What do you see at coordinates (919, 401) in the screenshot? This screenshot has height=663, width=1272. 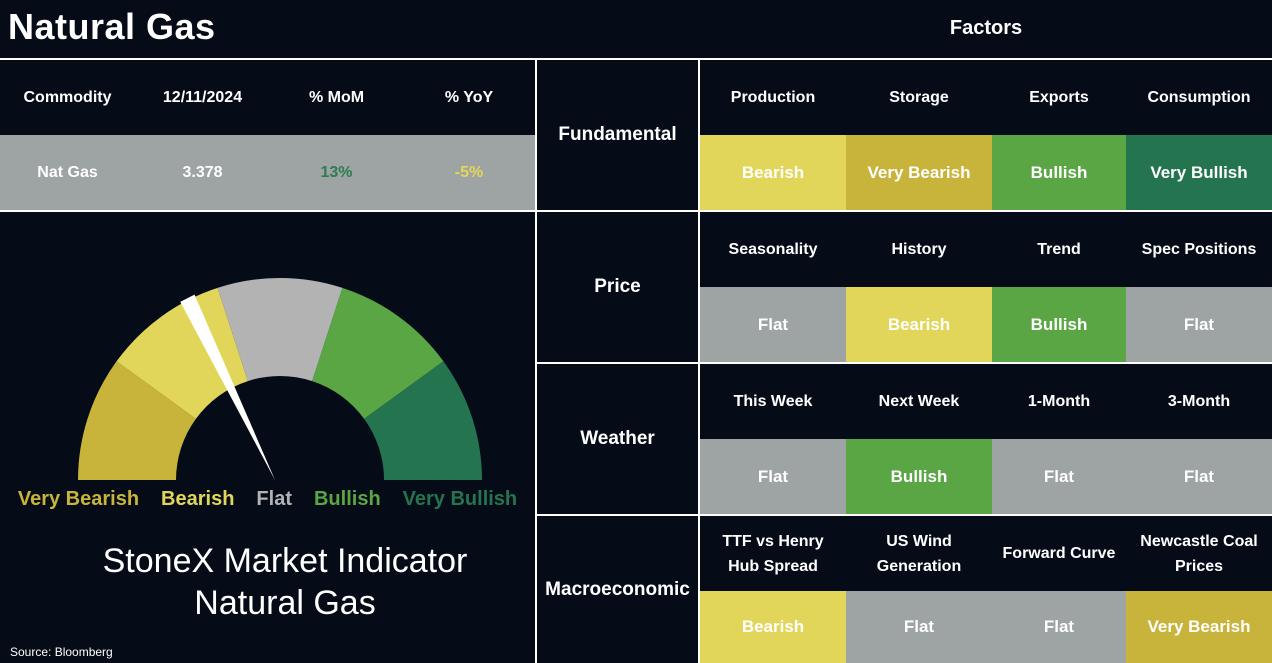 I see `factor-label-next-week: Next Week` at bounding box center [919, 401].